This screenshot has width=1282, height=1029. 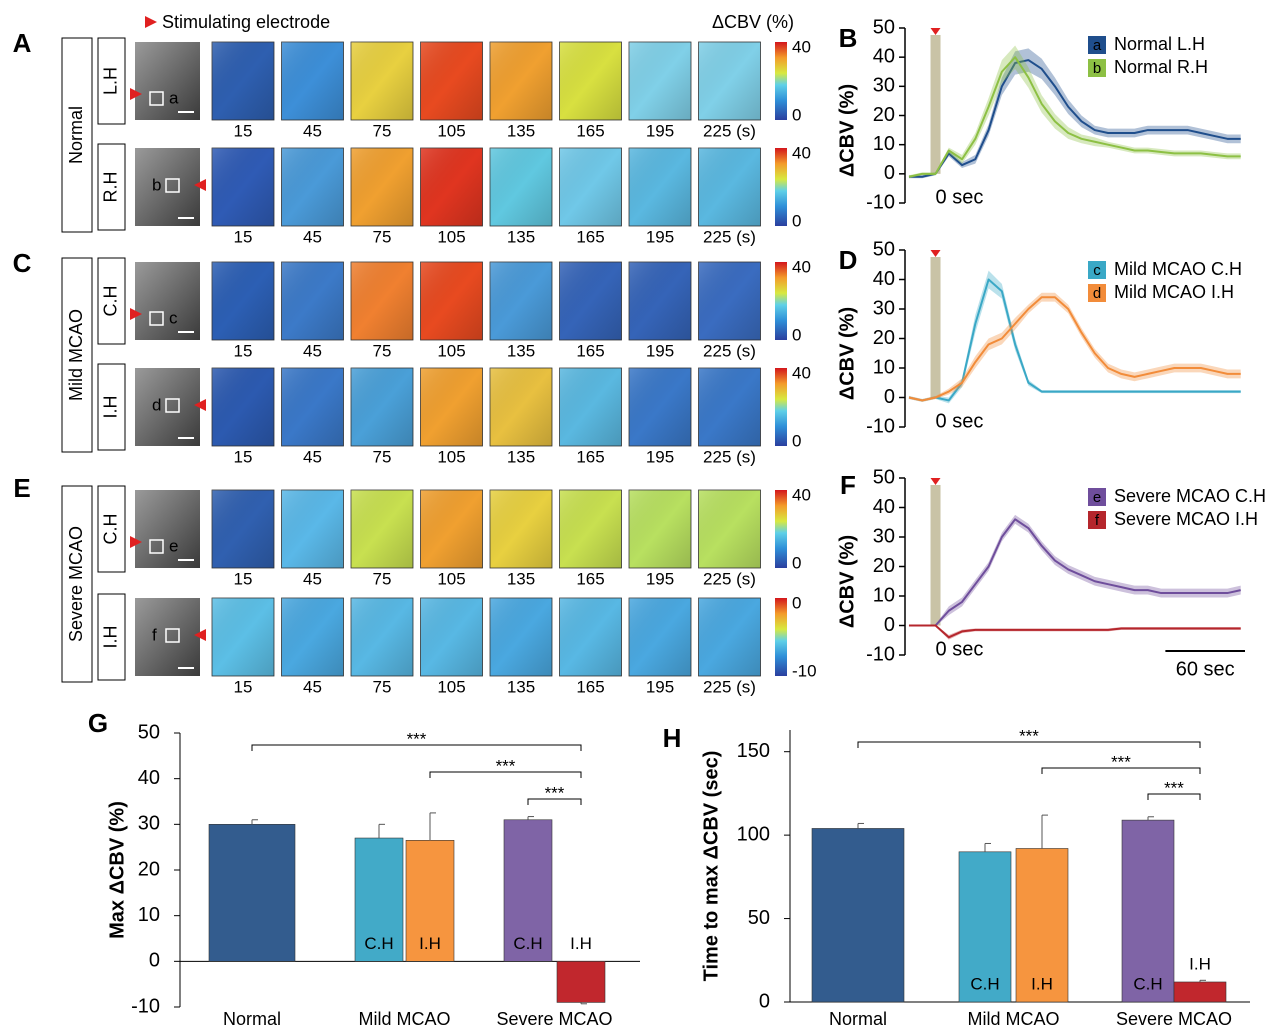 What do you see at coordinates (174, 97) in the screenshot?
I see `roi-label: a` at bounding box center [174, 97].